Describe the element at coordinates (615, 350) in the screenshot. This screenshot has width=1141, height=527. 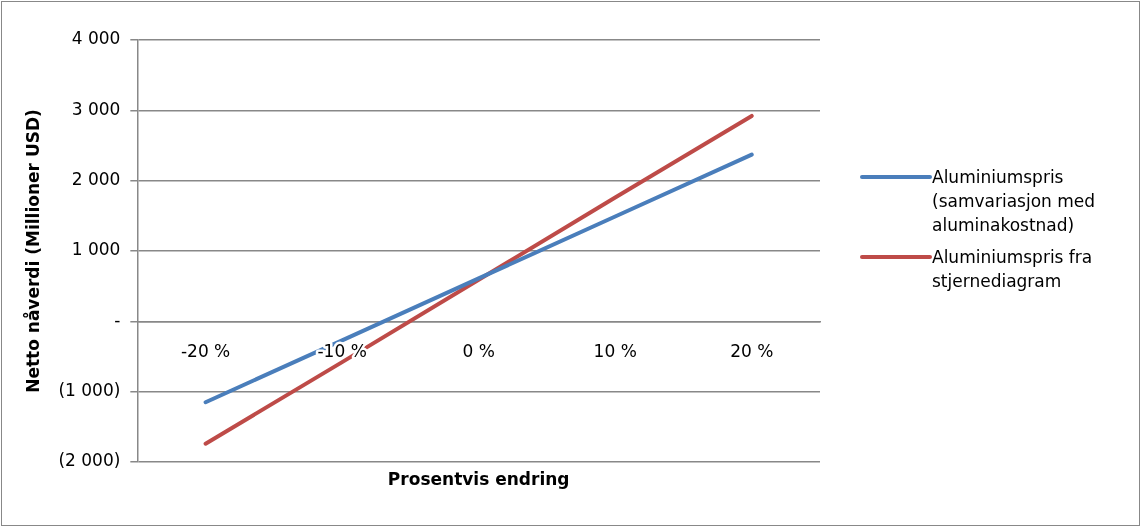
I see `x-tick-label: 10 %` at that location.